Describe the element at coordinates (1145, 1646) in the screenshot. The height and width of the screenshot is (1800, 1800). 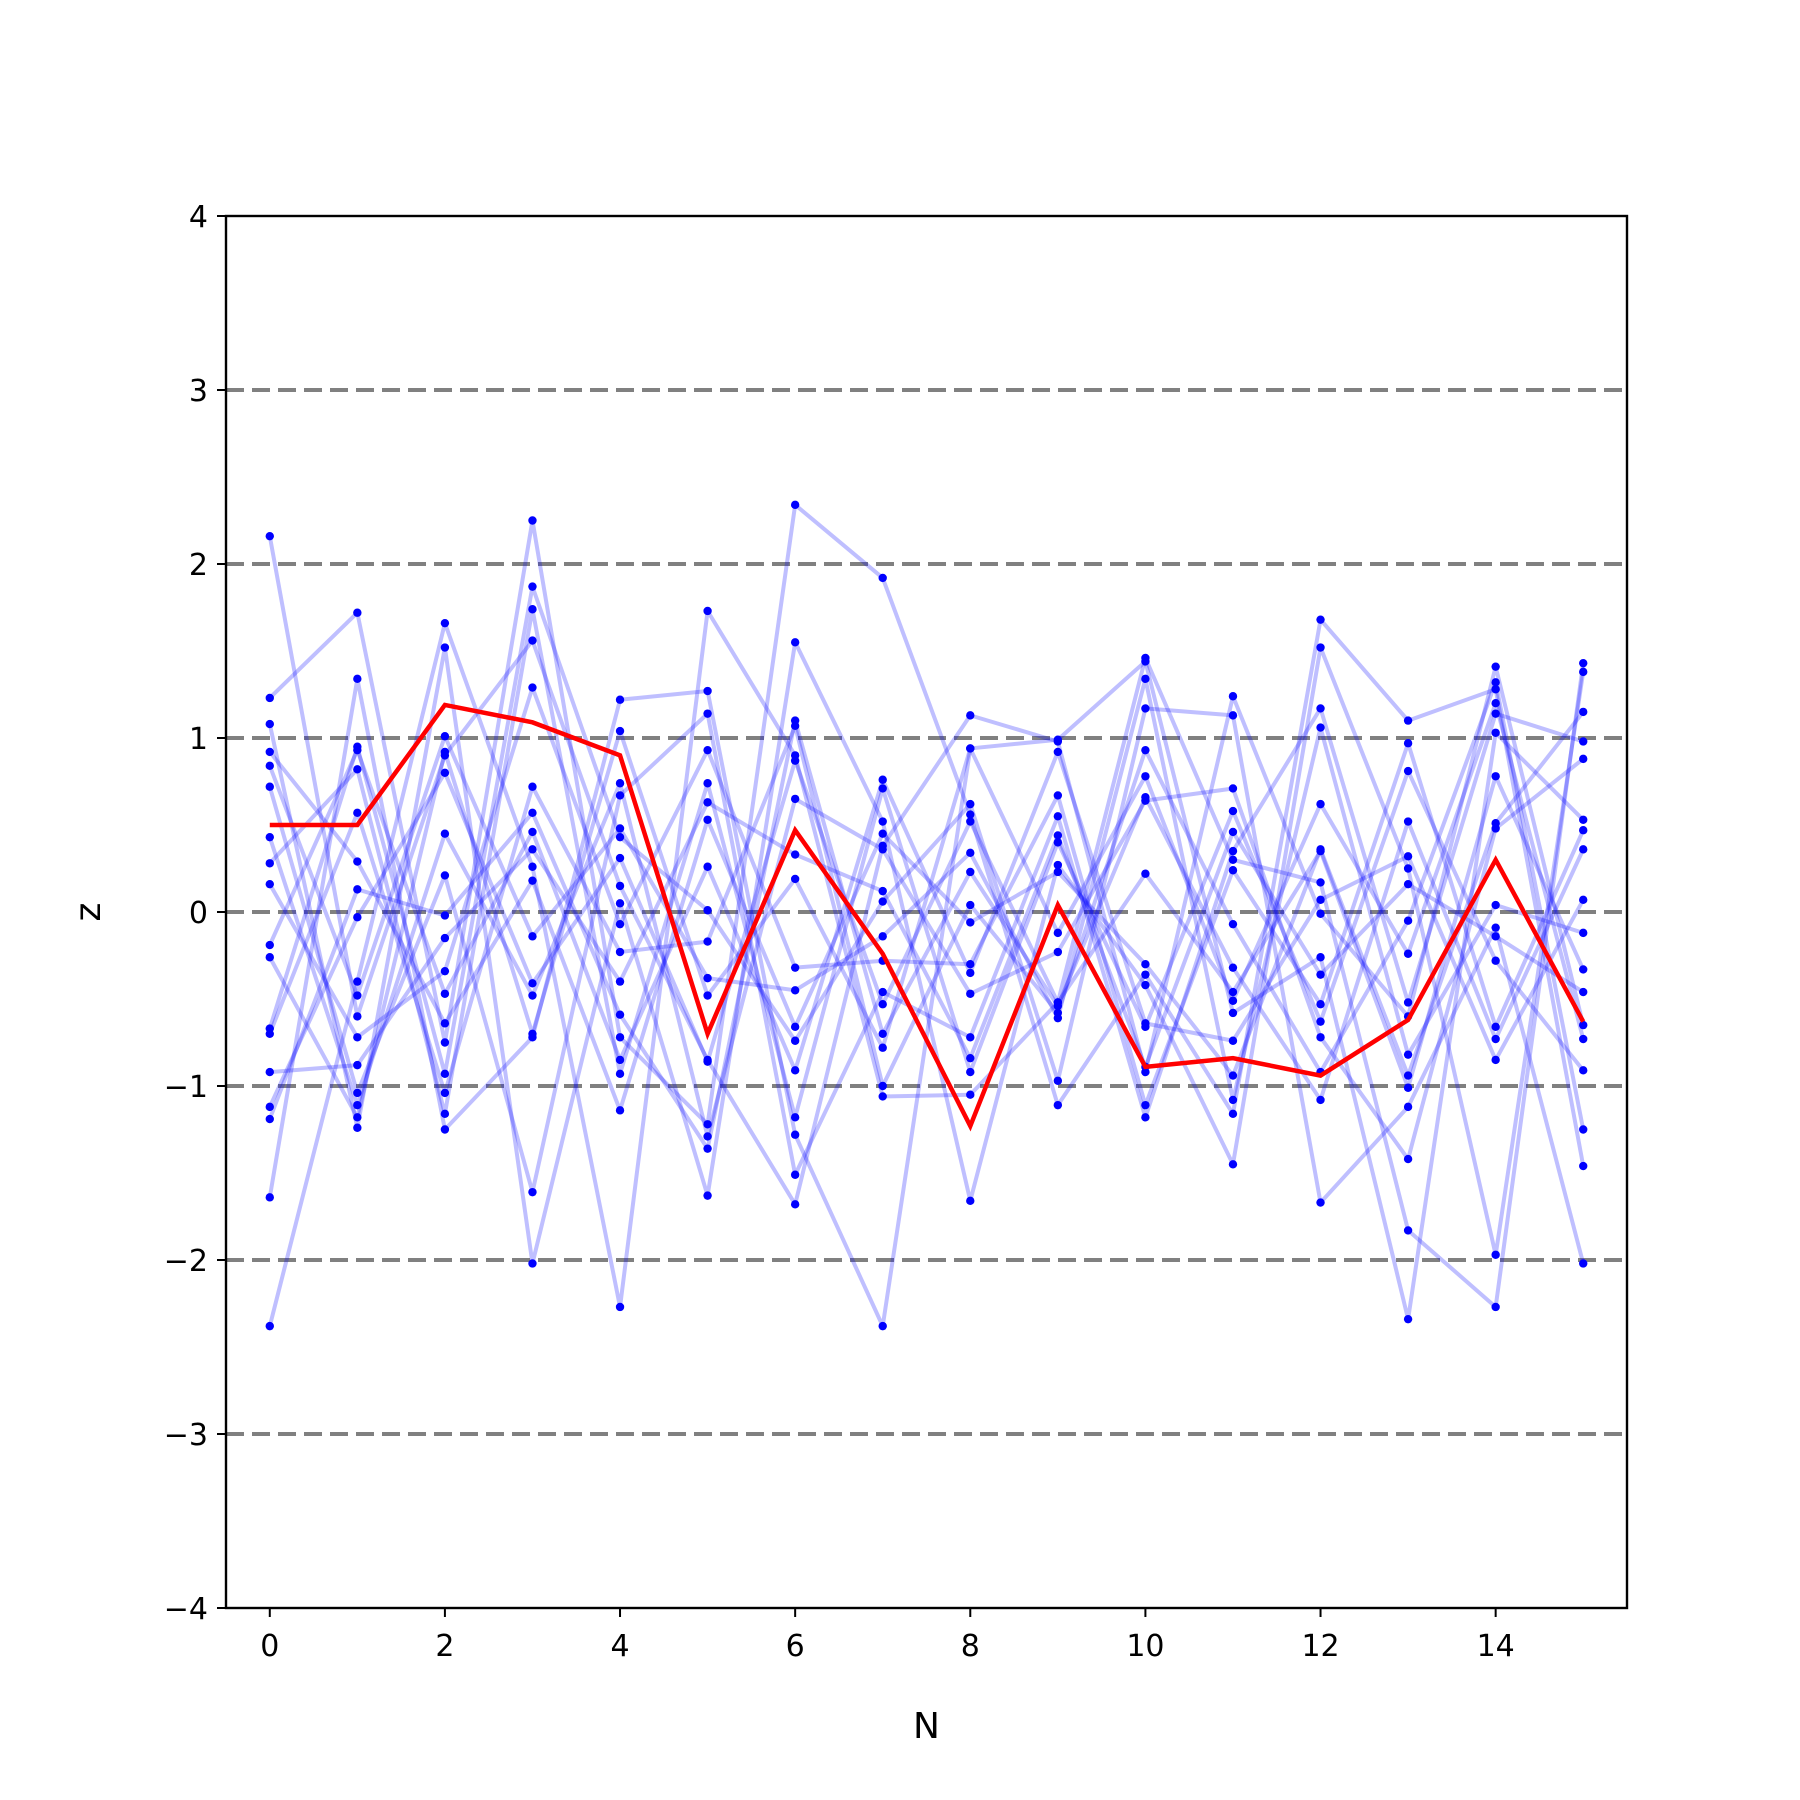
I see `x-tick-label: 10` at that location.